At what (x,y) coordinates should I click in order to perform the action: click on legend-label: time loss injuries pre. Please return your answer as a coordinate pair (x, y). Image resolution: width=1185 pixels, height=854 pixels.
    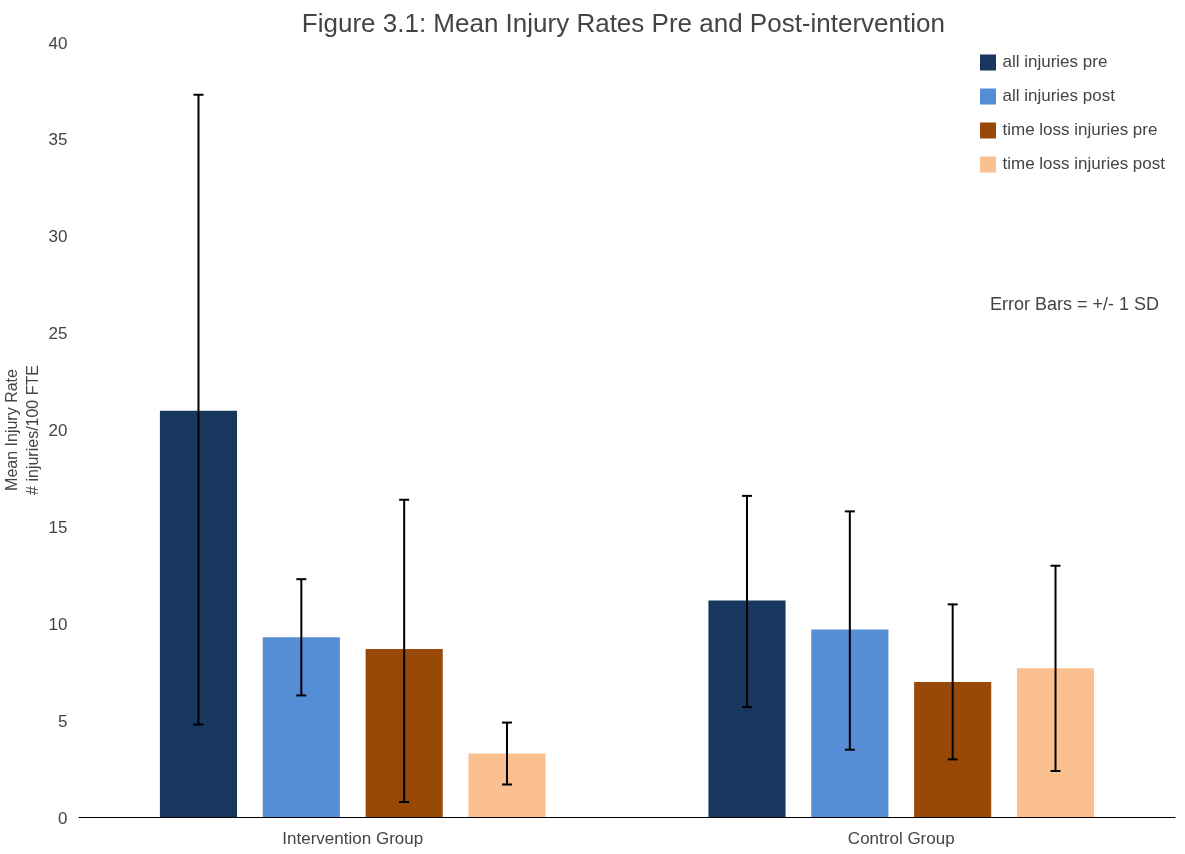
    Looking at the image, I should click on (1080, 130).